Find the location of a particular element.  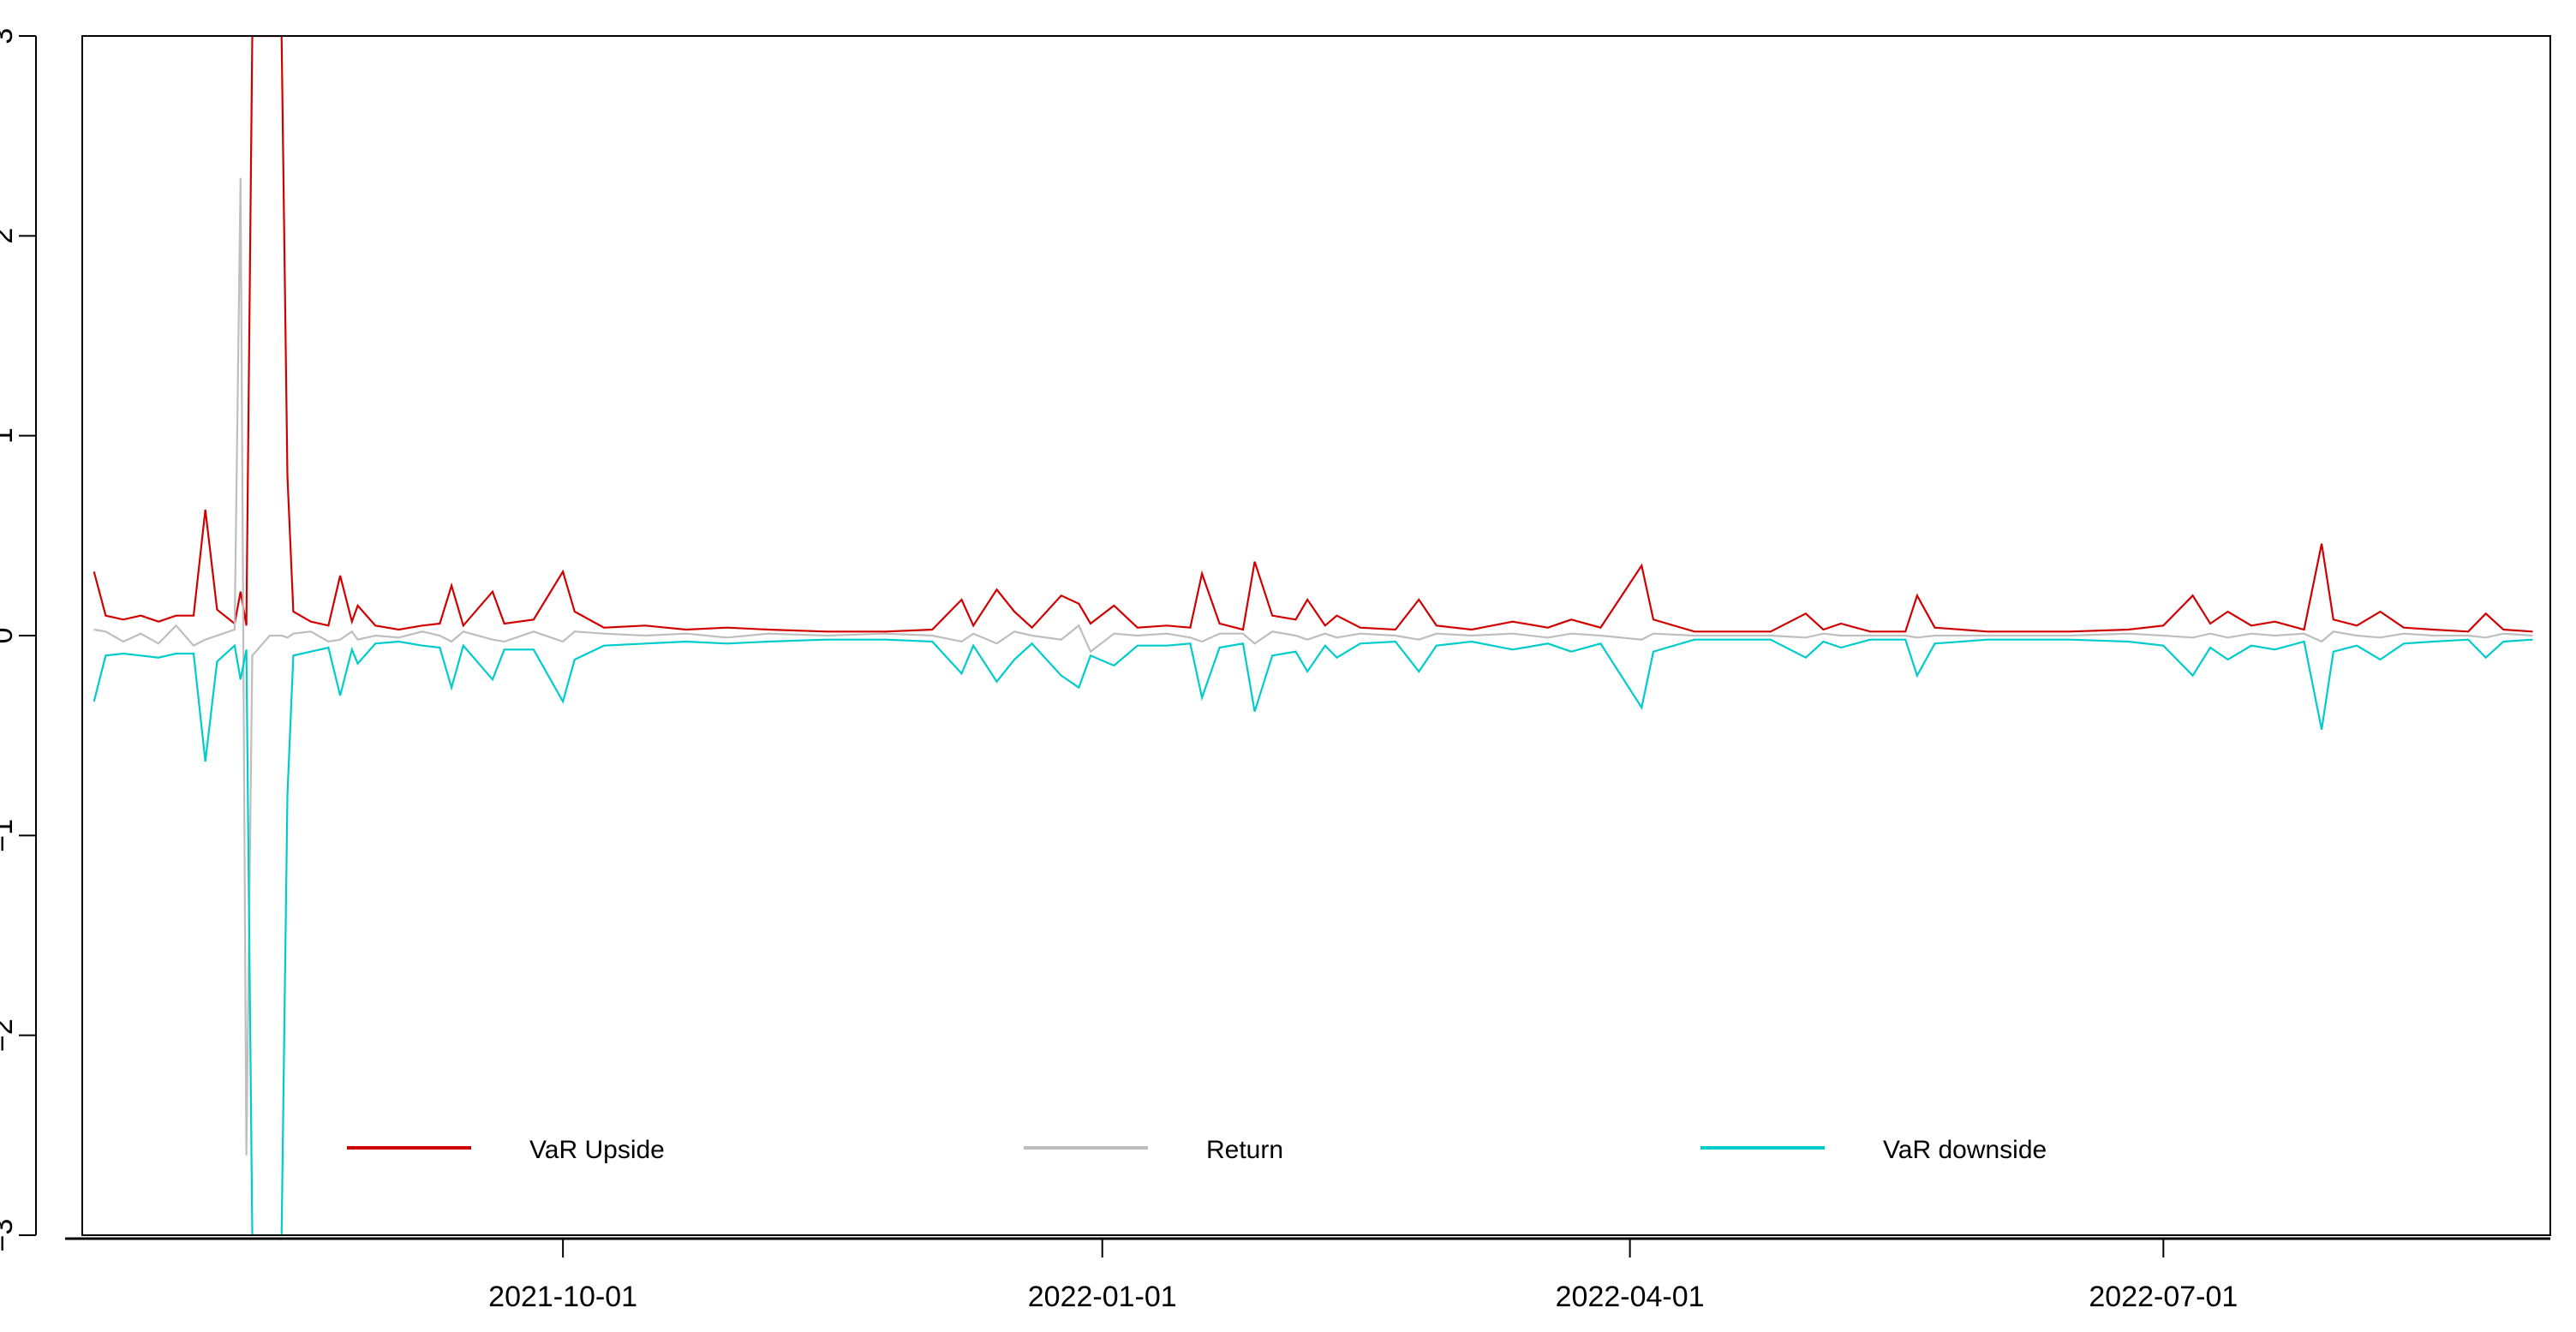

y-axis: −3 −2 −1 0 1 2 3 is located at coordinates (18, 640).